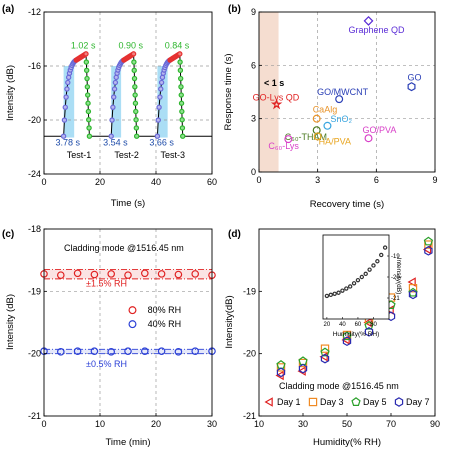 The image size is (449, 449). What do you see at coordinates (165, 310) in the screenshot?
I see `panel-c-legend-label: 80% RH` at bounding box center [165, 310].